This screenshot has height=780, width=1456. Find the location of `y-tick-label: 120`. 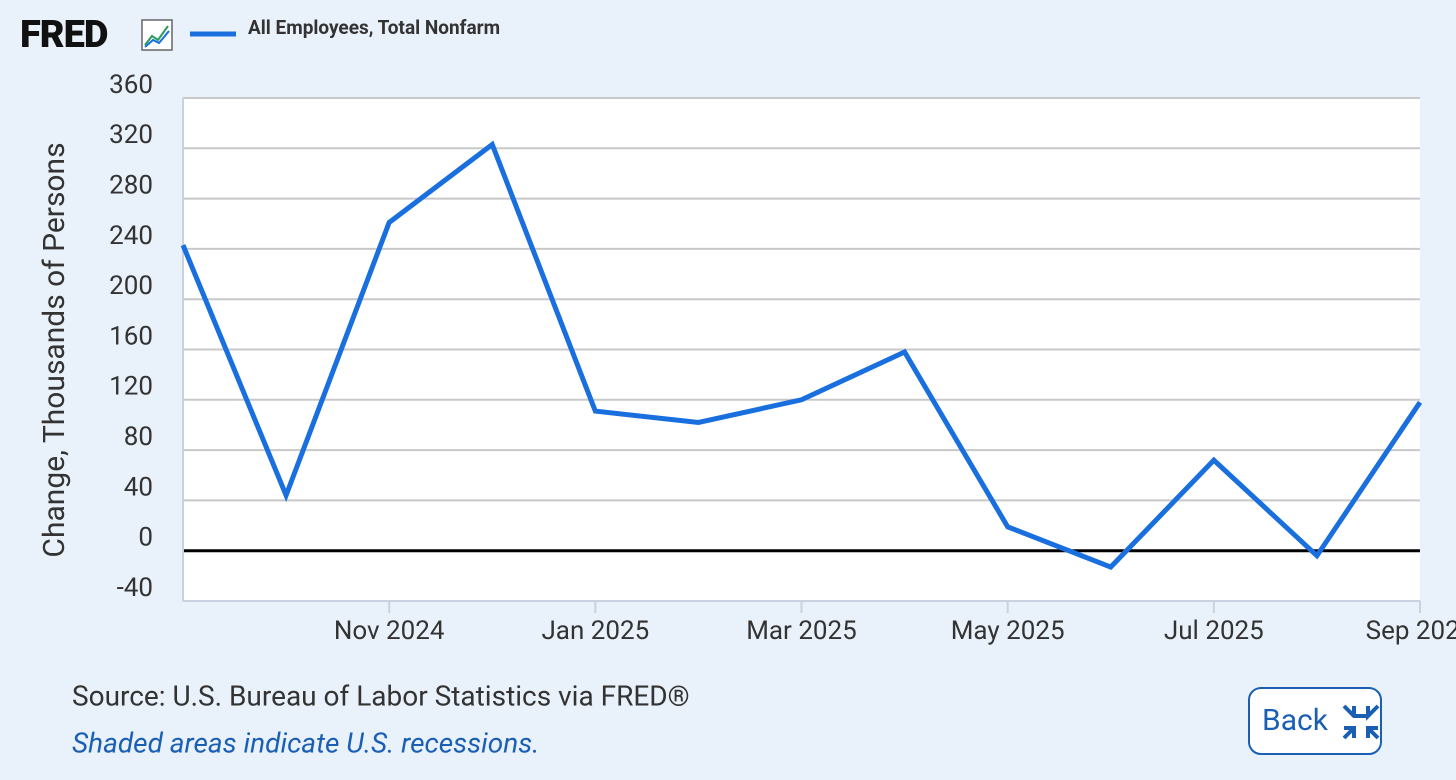

y-tick-label: 120 is located at coordinates (131, 387).